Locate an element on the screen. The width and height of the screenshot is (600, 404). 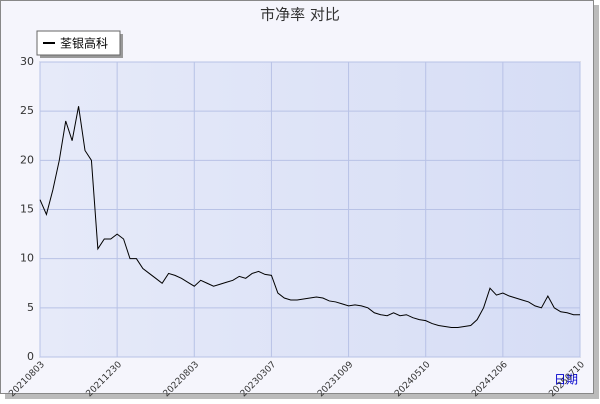
y-tick-label: 15 is located at coordinates (27, 209).